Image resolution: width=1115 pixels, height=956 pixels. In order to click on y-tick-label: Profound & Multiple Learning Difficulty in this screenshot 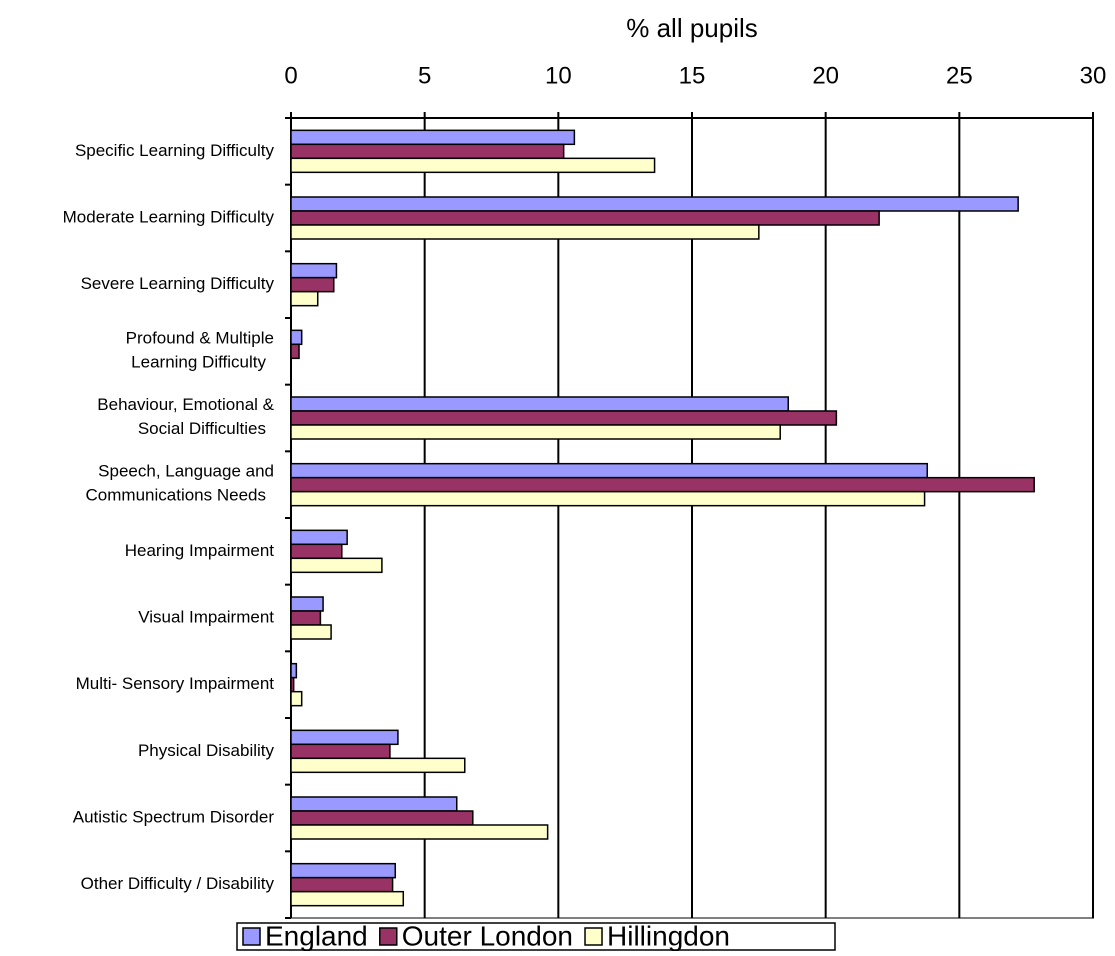, I will do `click(200, 350)`.